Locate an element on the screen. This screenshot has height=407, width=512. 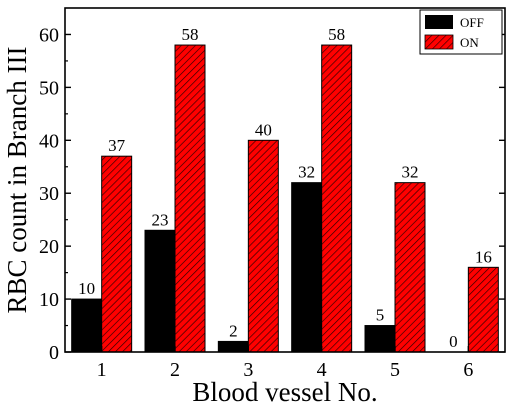
legend-swatch-on is located at coordinates (439, 42).